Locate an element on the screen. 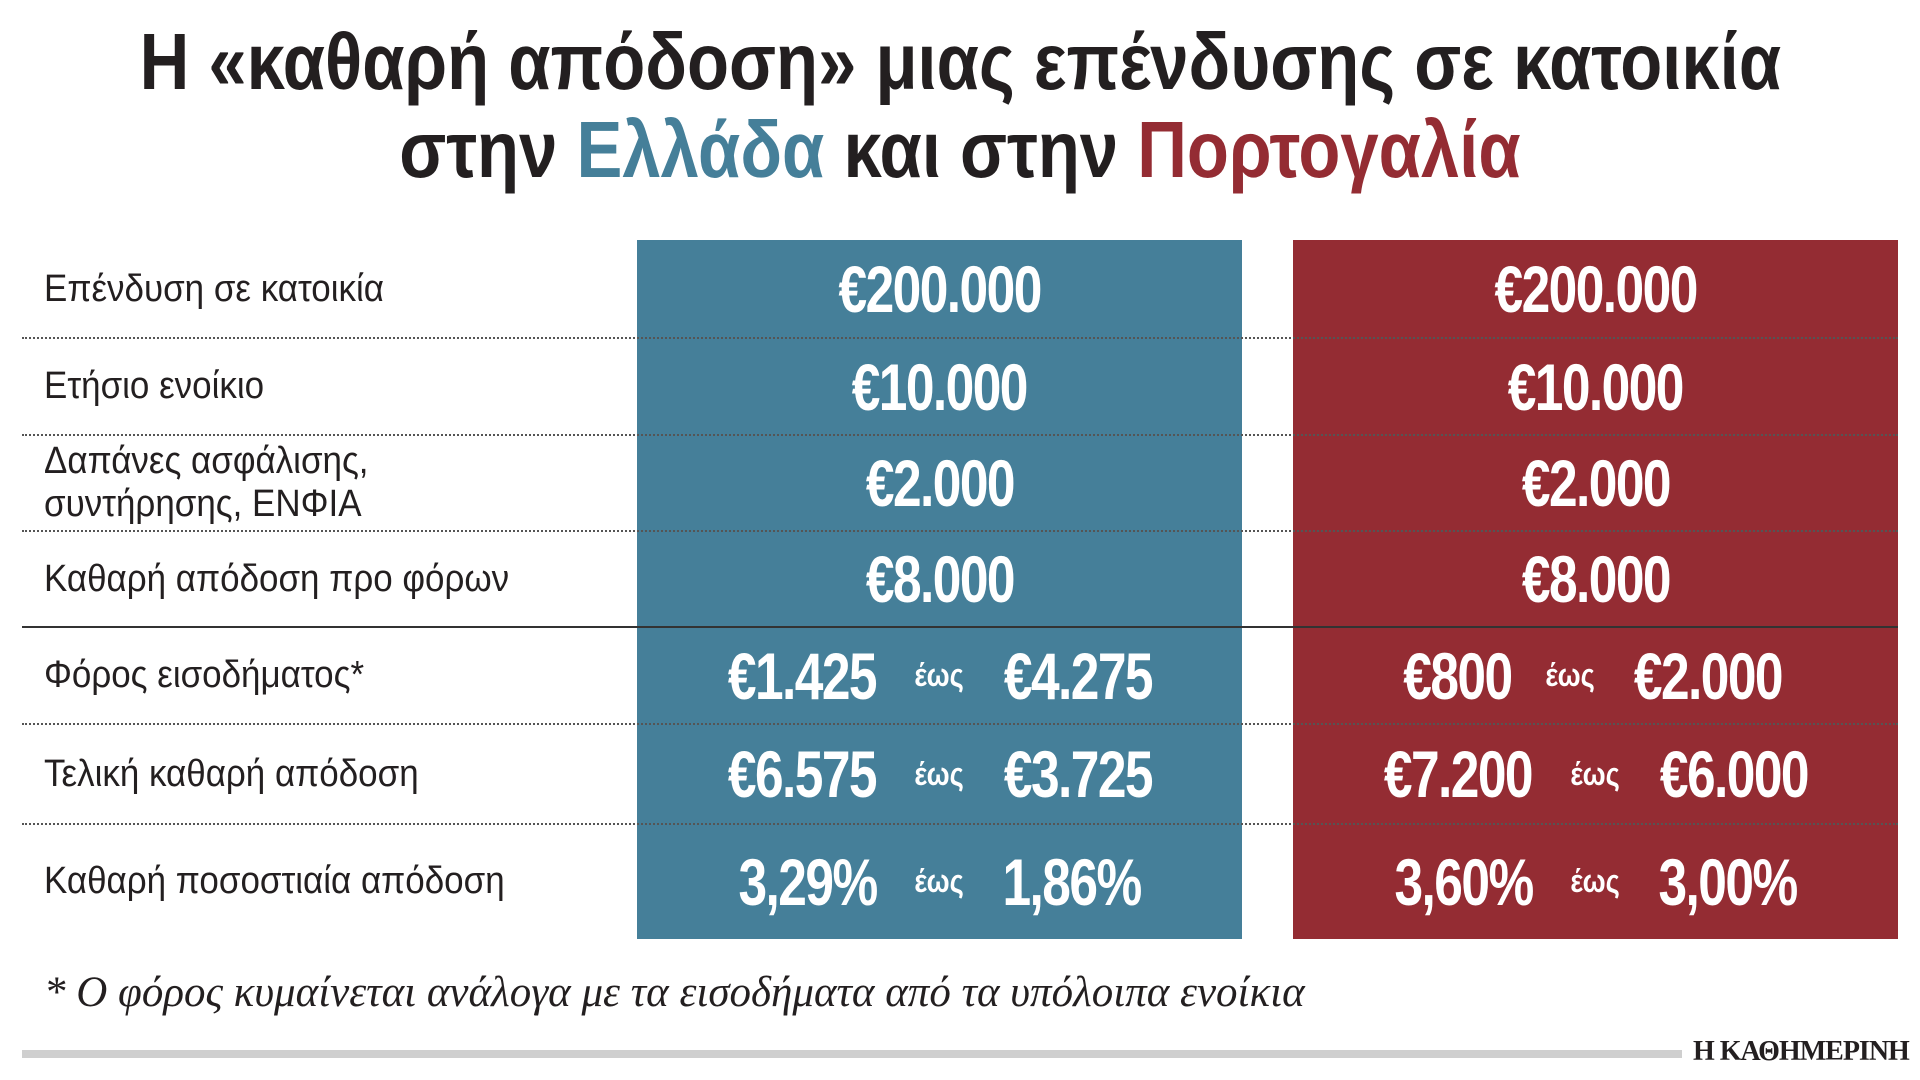 The image size is (1920, 1080). title-text: στην is located at coordinates (488, 149).